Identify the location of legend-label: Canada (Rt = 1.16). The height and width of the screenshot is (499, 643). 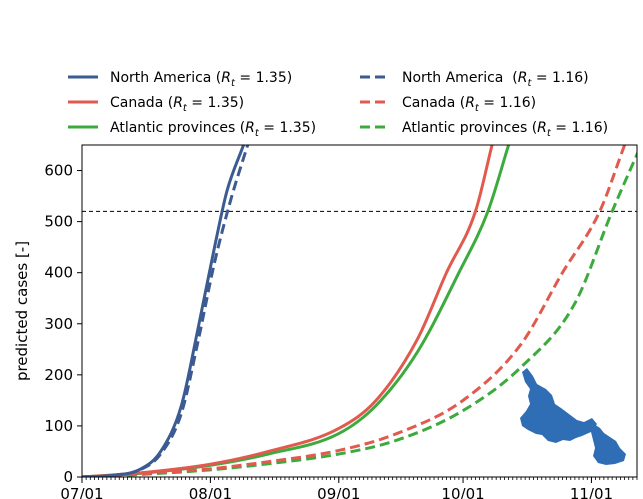
(469, 104).